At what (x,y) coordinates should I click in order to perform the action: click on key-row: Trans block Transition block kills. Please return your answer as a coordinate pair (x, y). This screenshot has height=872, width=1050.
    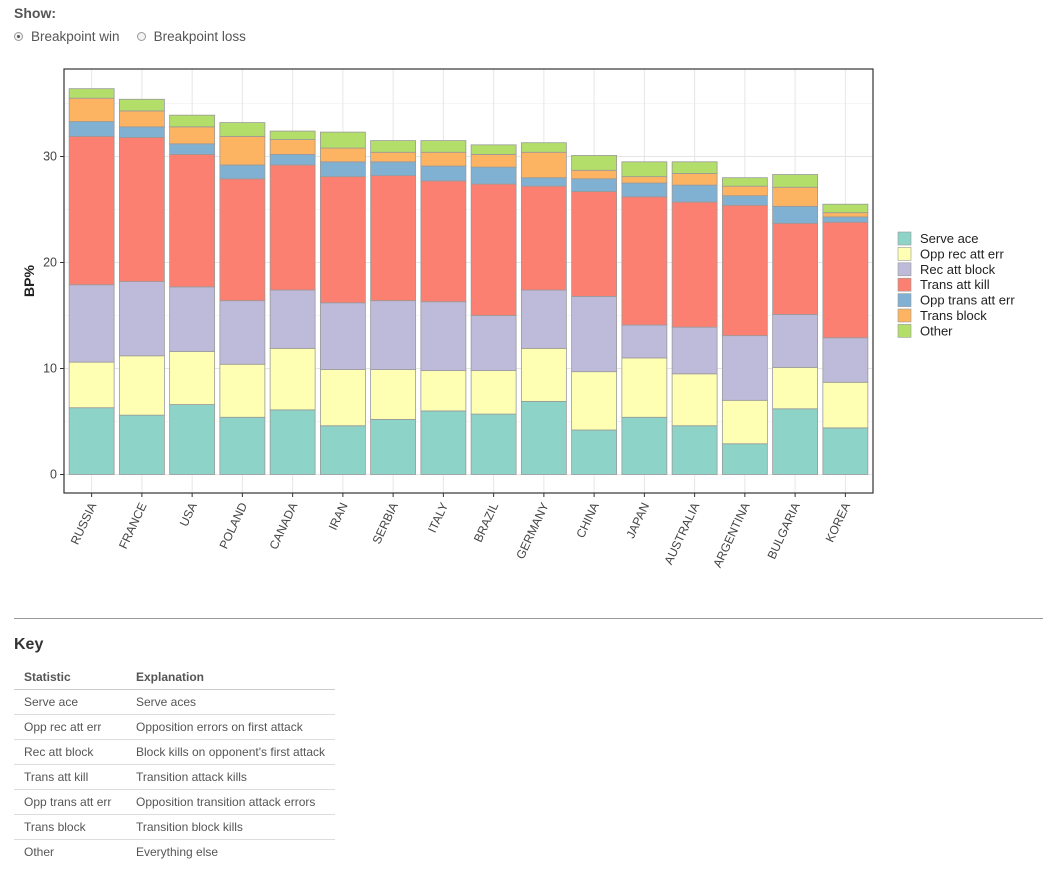
    Looking at the image, I should click on (175, 827).